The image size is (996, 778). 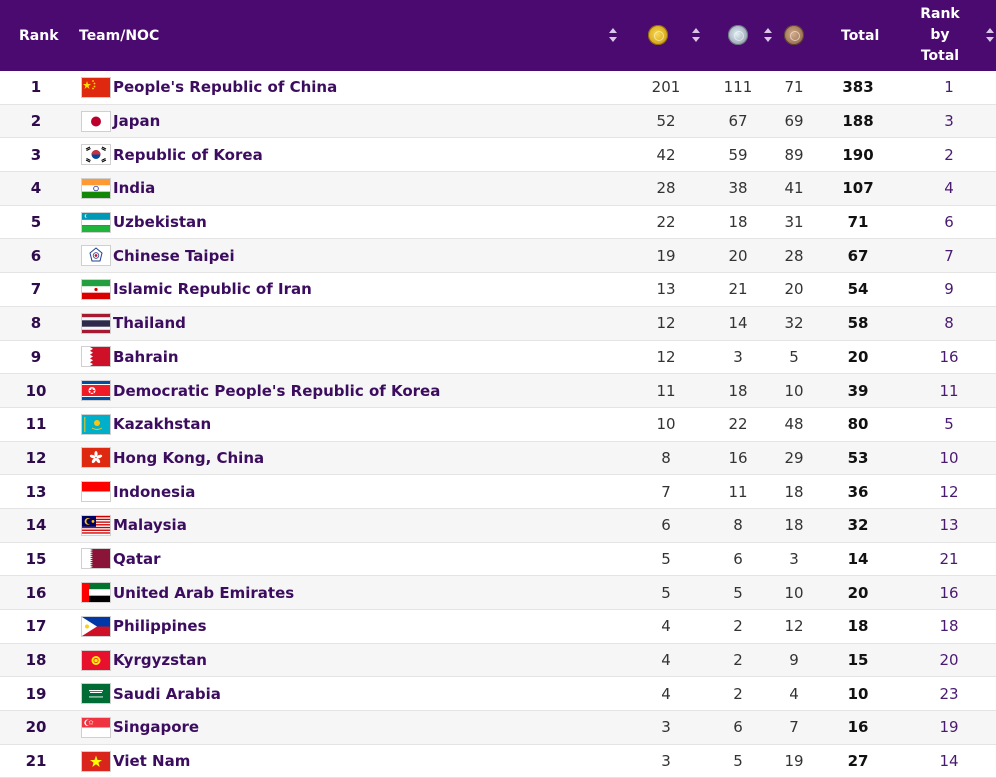 I want to click on sort-silver-icon, so click(x=768, y=35).